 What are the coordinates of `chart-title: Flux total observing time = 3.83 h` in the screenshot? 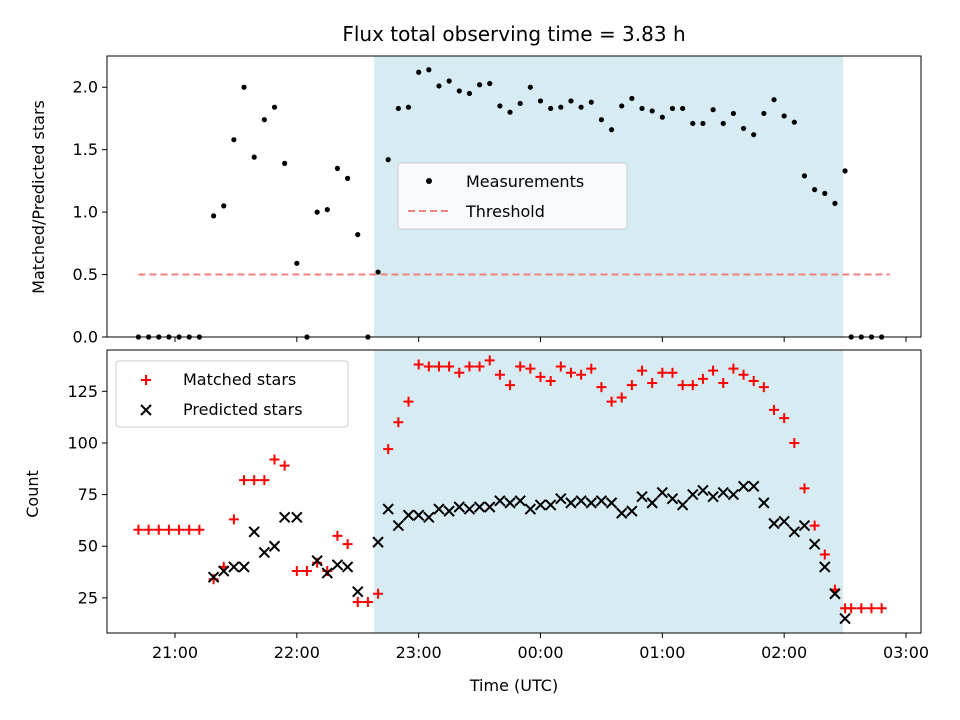 It's located at (513, 34).